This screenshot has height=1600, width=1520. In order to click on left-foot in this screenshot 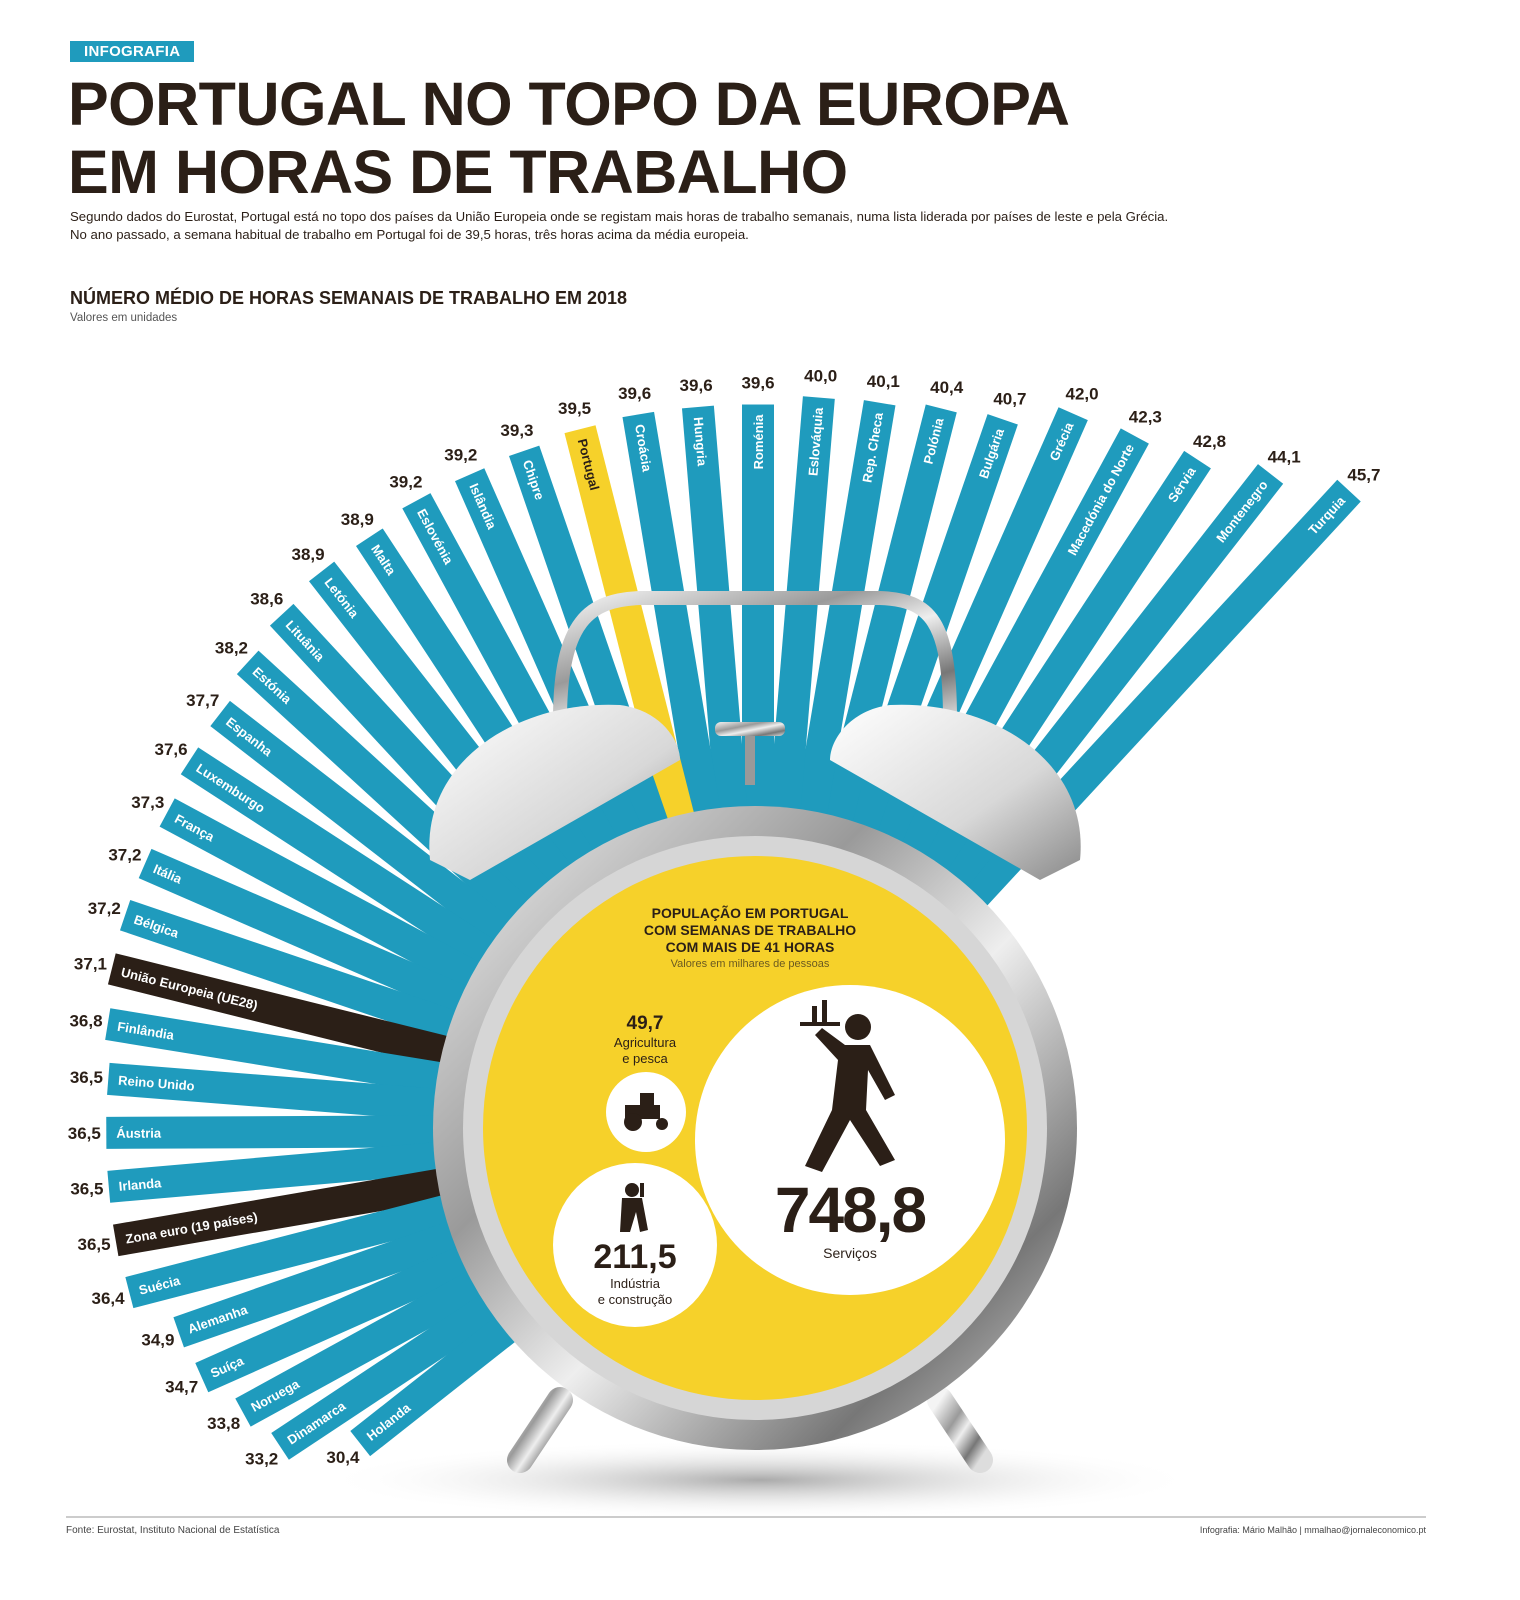, I will do `click(540, 1430)`.